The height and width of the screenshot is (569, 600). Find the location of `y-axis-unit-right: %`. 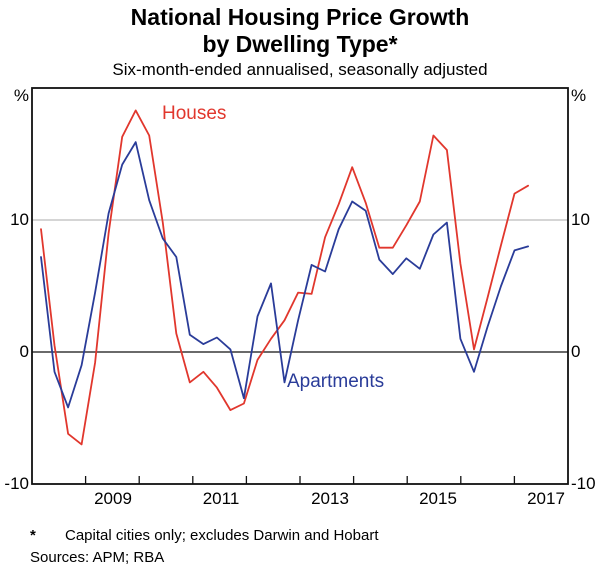

y-axis-unit-right: % is located at coordinates (579, 95).